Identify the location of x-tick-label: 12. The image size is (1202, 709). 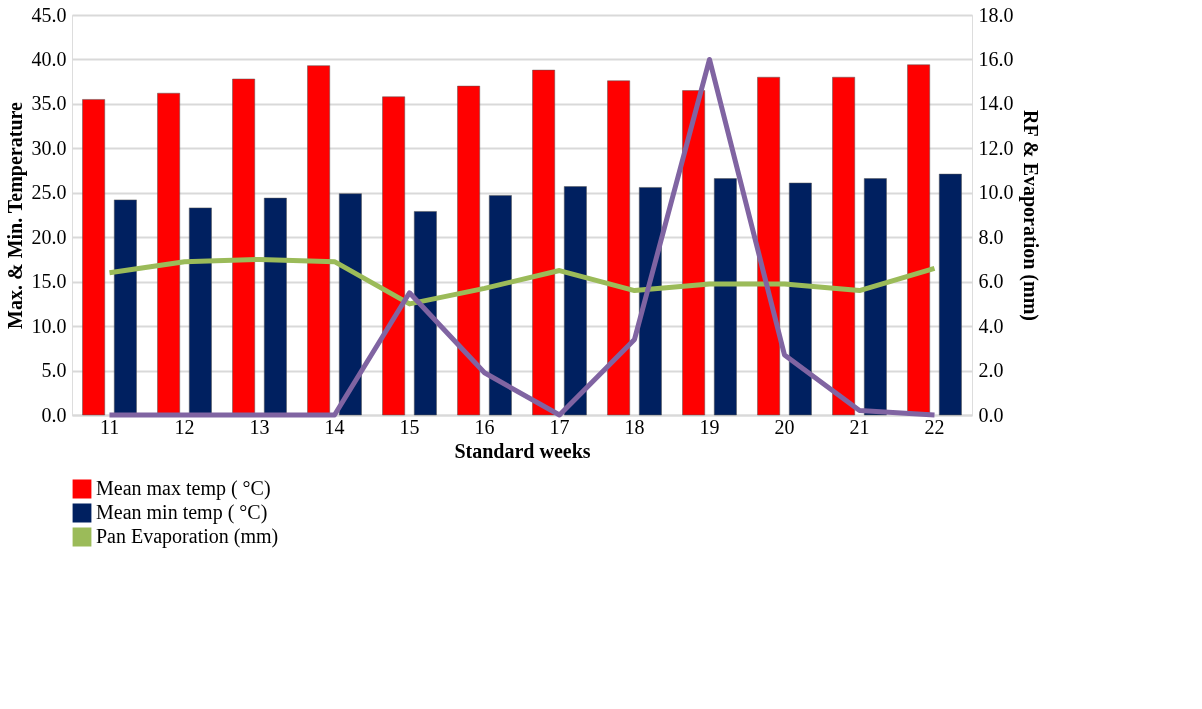
(184, 426).